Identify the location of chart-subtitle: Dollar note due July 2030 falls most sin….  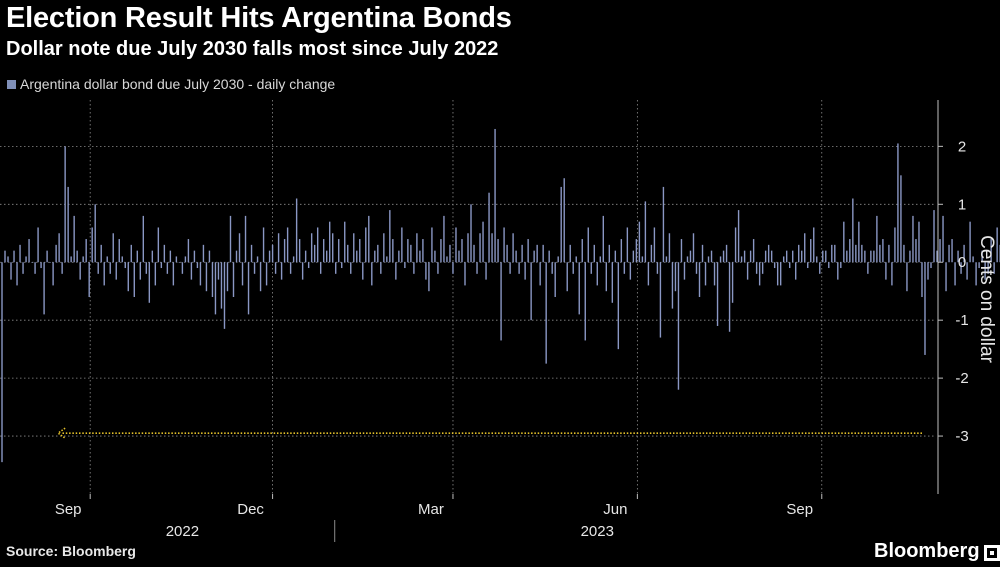
(252, 49).